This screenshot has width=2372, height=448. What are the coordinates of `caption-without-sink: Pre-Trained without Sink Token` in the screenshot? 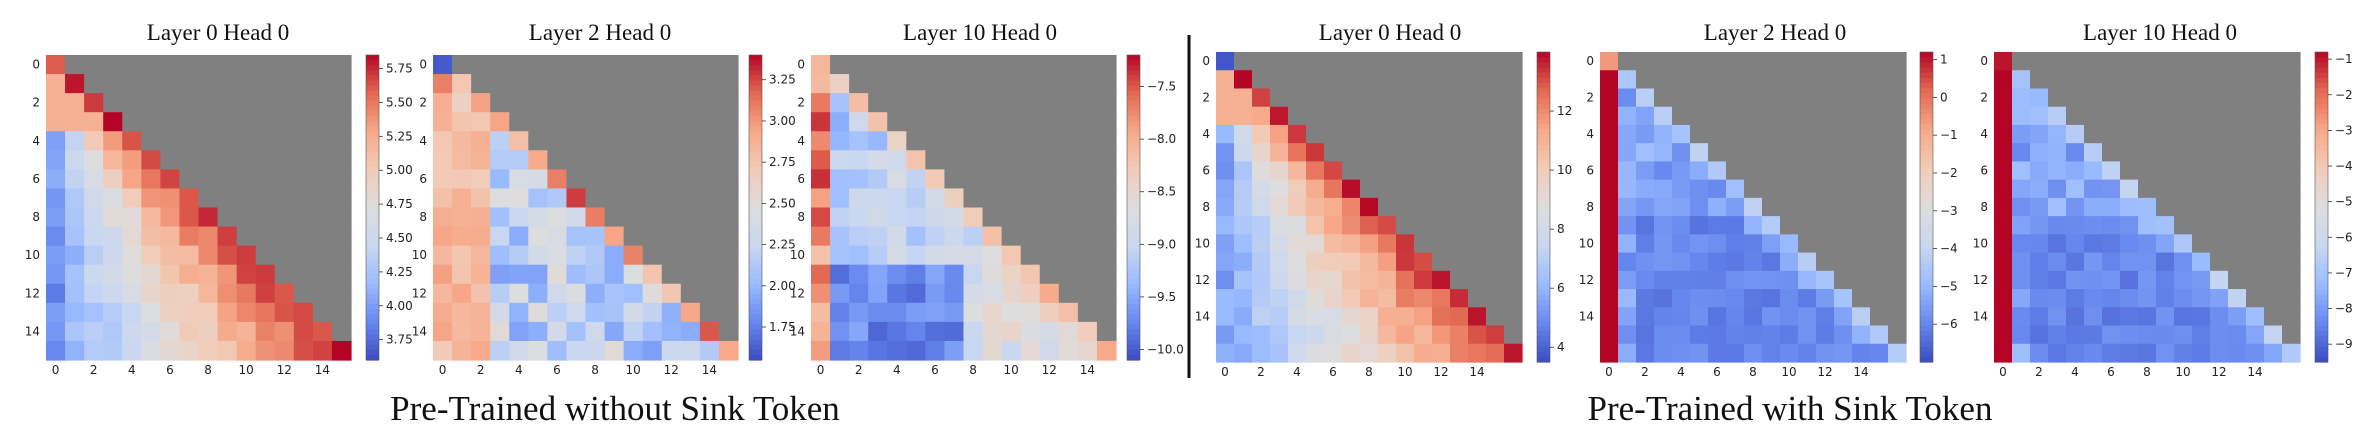 It's located at (615, 408).